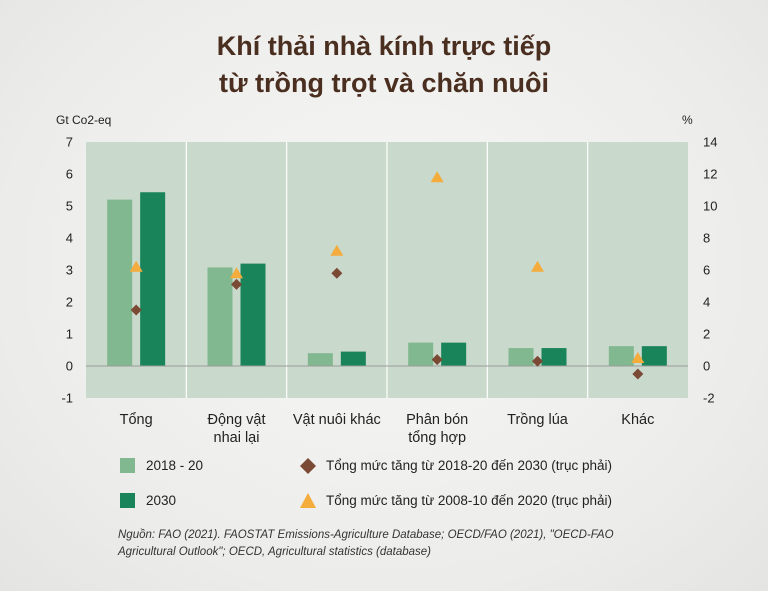 Image resolution: width=768 pixels, height=591 pixels. I want to click on category-label: Khác, so click(637, 420).